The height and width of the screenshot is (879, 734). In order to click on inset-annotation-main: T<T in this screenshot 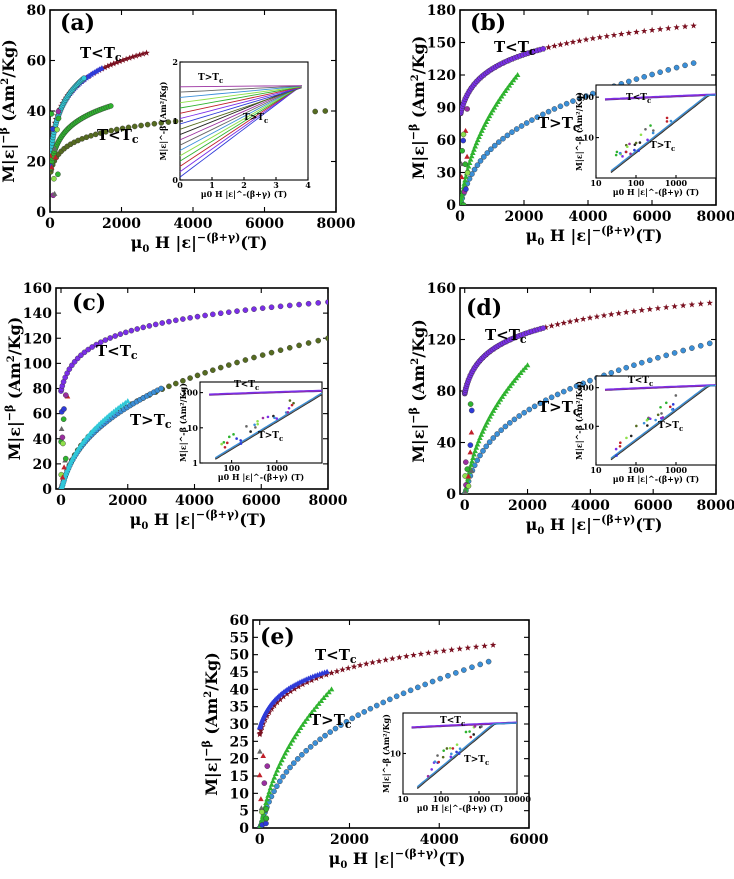, I will do `click(636, 98)`.